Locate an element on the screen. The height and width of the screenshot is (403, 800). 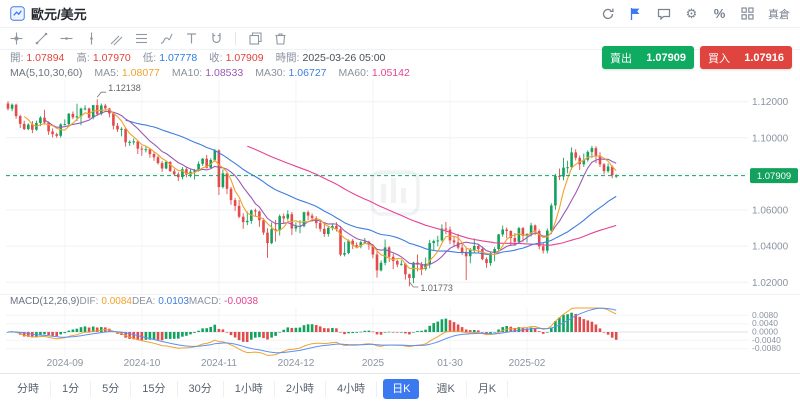
svg-text: 1.07909 is located at coordinates (774, 176).